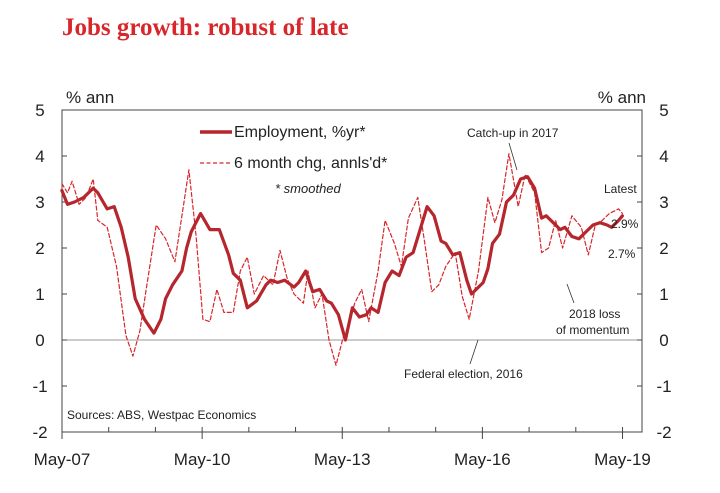 Image resolution: width=720 pixels, height=493 pixels. What do you see at coordinates (620, 189) in the screenshot?
I see `annotation-latest: Latest` at bounding box center [620, 189].